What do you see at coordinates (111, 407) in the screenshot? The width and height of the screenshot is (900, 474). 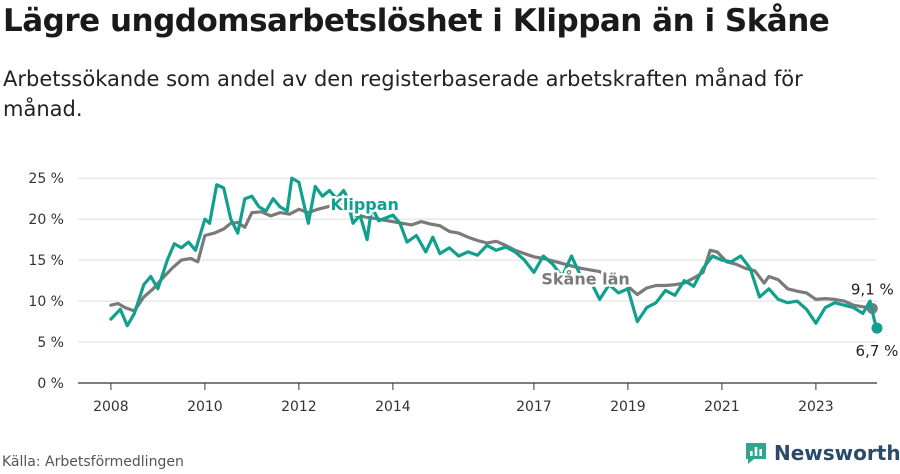 I see `x-tick-label: 2008` at bounding box center [111, 407].